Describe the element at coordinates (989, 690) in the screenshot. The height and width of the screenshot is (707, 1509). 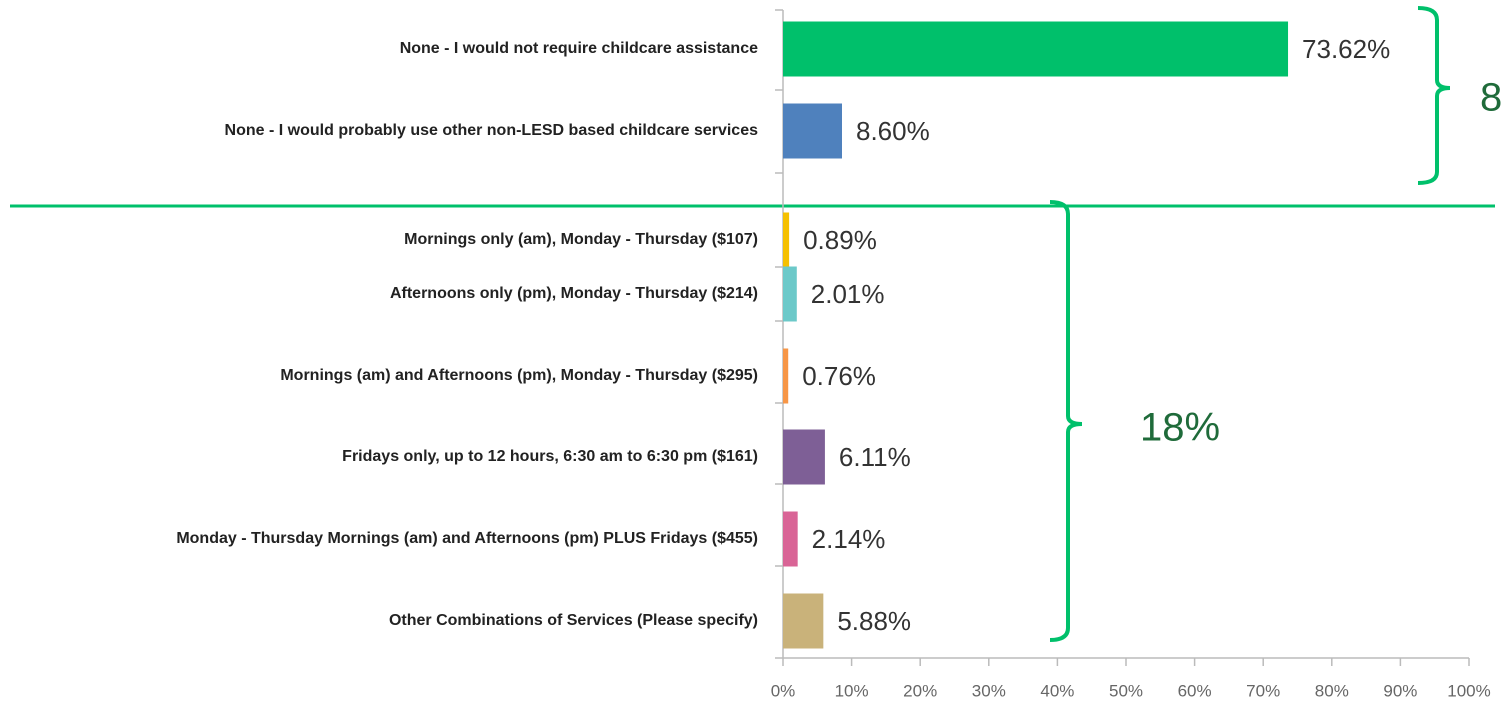
I see `x-tick-label: 30%` at that location.